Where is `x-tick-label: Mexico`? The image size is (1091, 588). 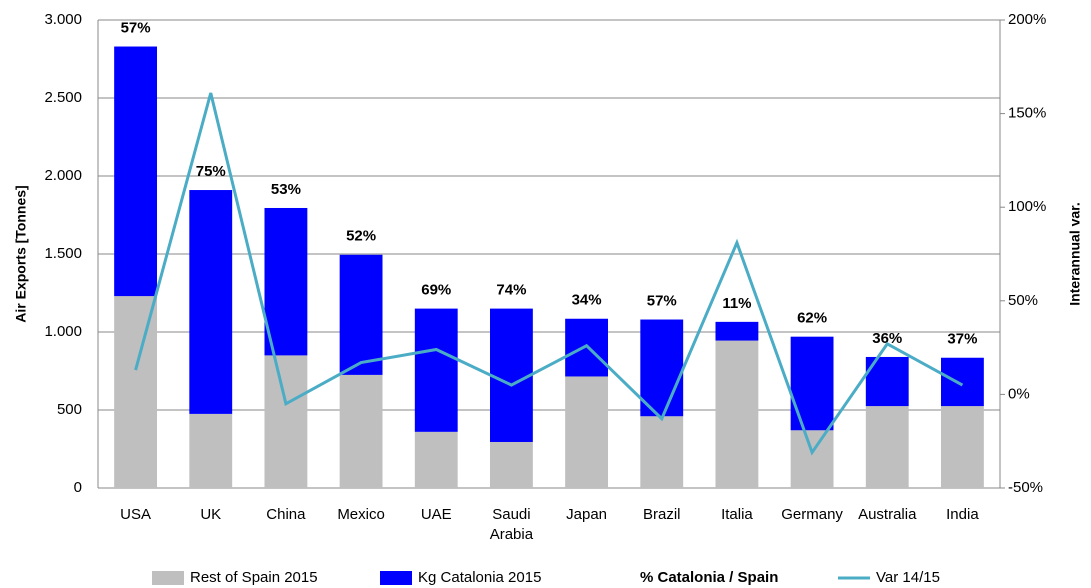
x-tick-label: Mexico is located at coordinates (361, 514).